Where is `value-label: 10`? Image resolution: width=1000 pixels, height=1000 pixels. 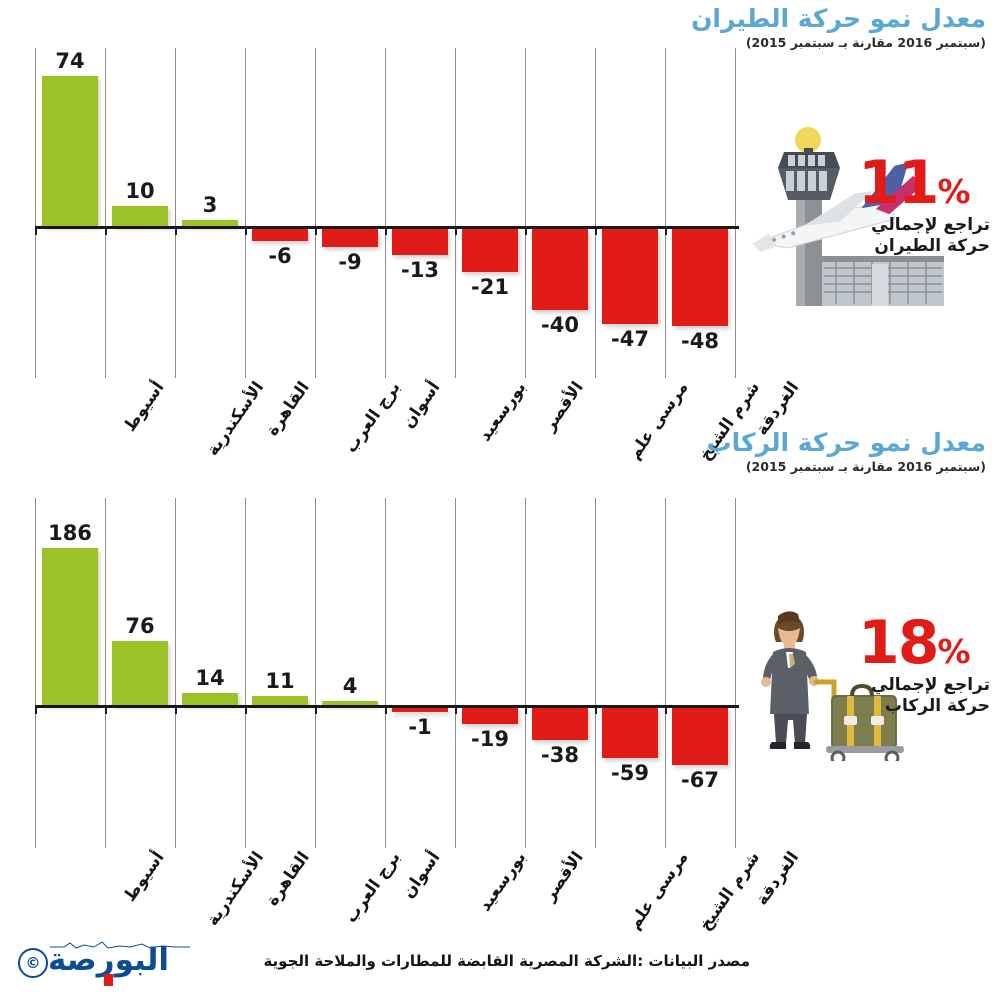 value-label: 10 is located at coordinates (140, 190).